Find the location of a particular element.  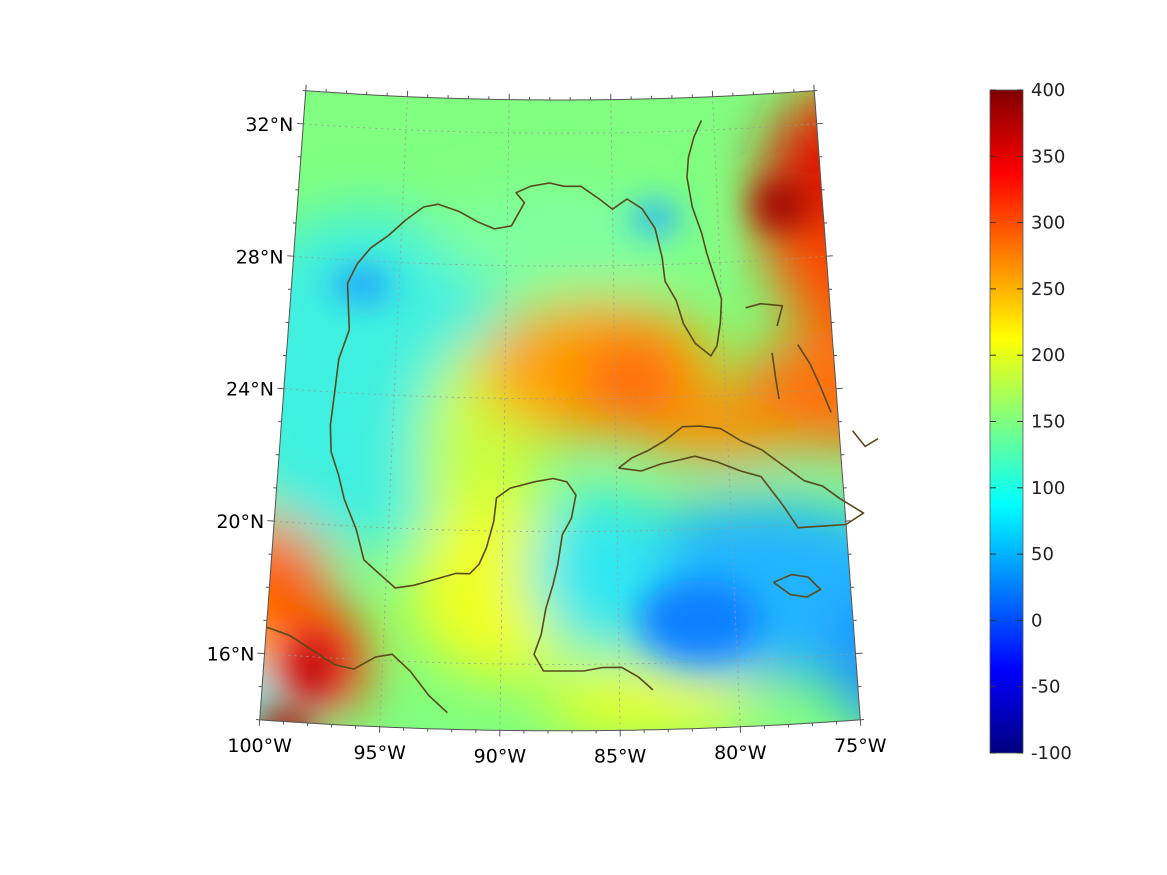

colorbar: 400 350 300 250 200 150 100 50 0 -50 -100 is located at coordinates (1030, 422).